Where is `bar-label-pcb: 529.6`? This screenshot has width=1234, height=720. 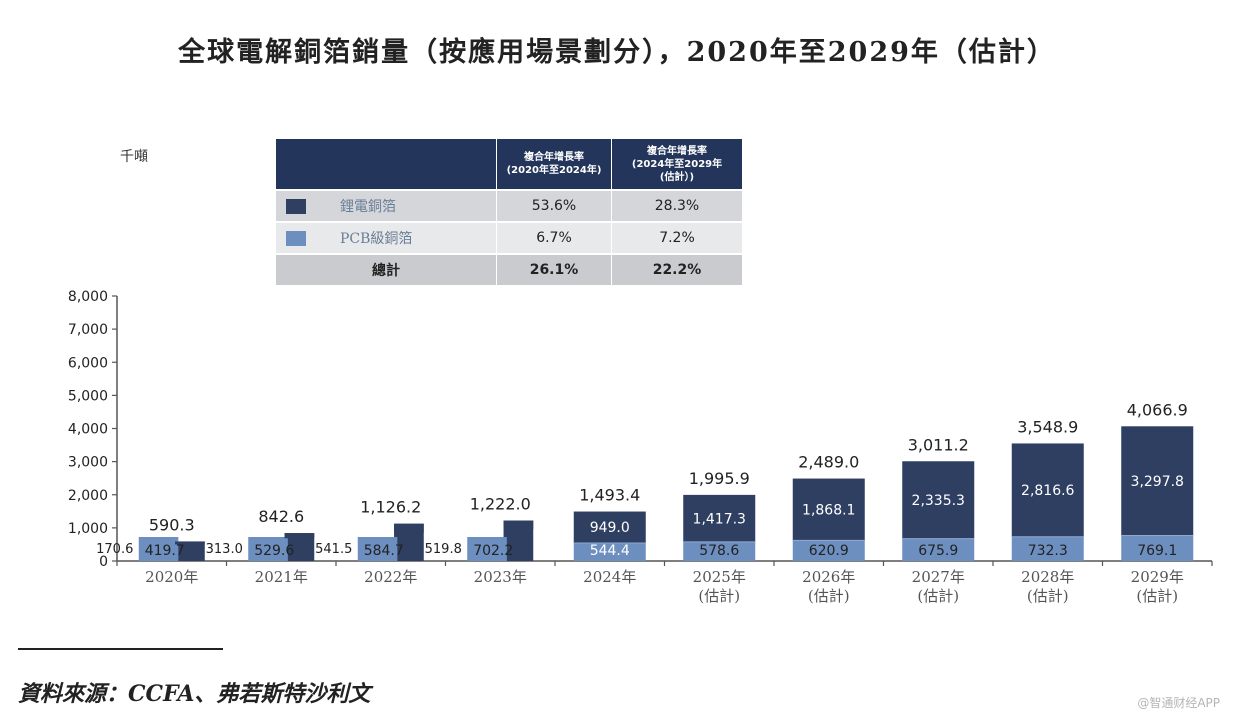 bar-label-pcb: 529.6 is located at coordinates (274, 551).